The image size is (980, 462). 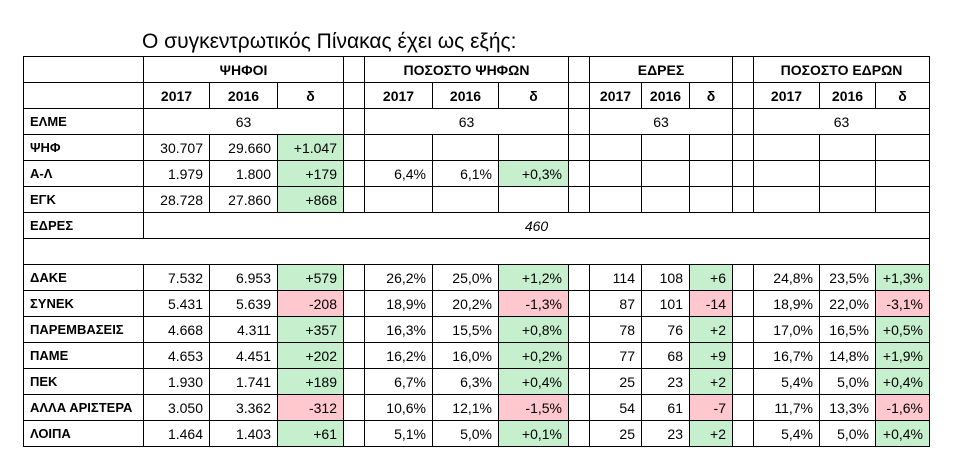 I want to click on total-seats: 460, so click(x=536, y=225).